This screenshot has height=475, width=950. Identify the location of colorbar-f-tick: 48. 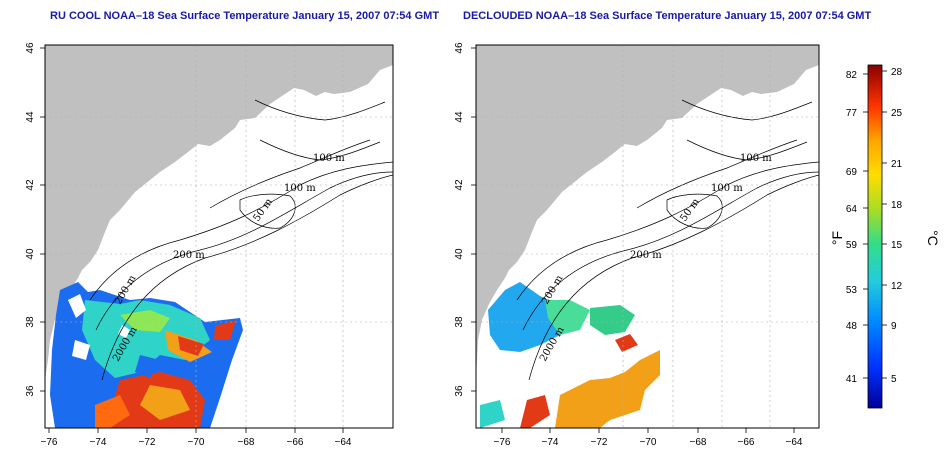
(852, 326).